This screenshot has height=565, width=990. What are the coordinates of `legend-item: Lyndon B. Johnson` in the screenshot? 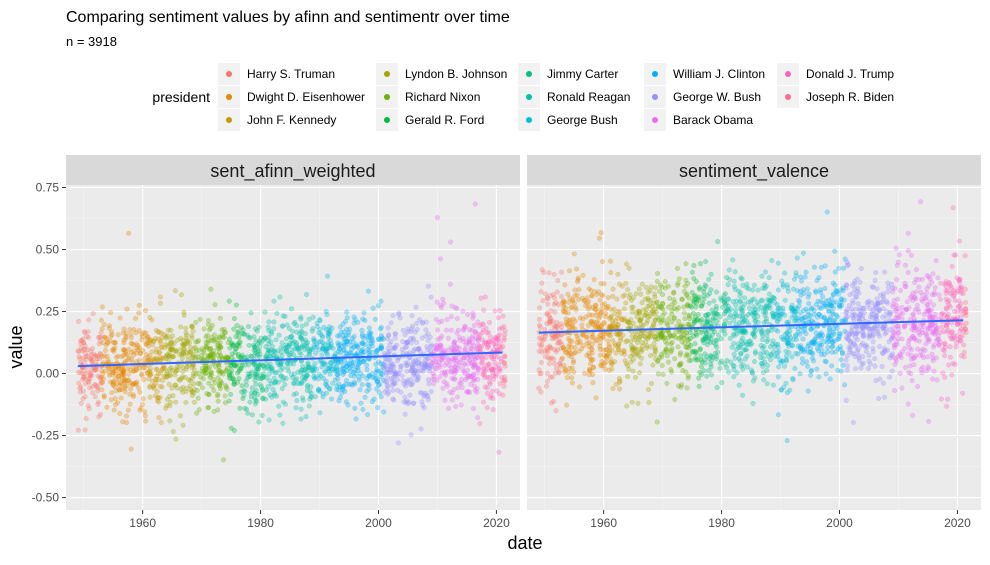 It's located at (441, 74).